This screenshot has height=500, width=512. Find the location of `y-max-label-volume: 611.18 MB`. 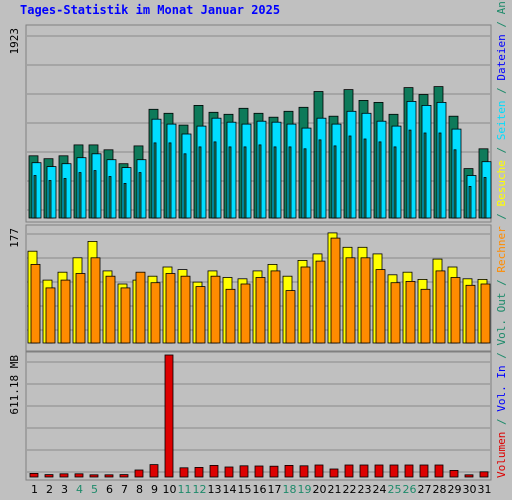

y-max-label-volume: 611.18 MB is located at coordinates (14, 385).